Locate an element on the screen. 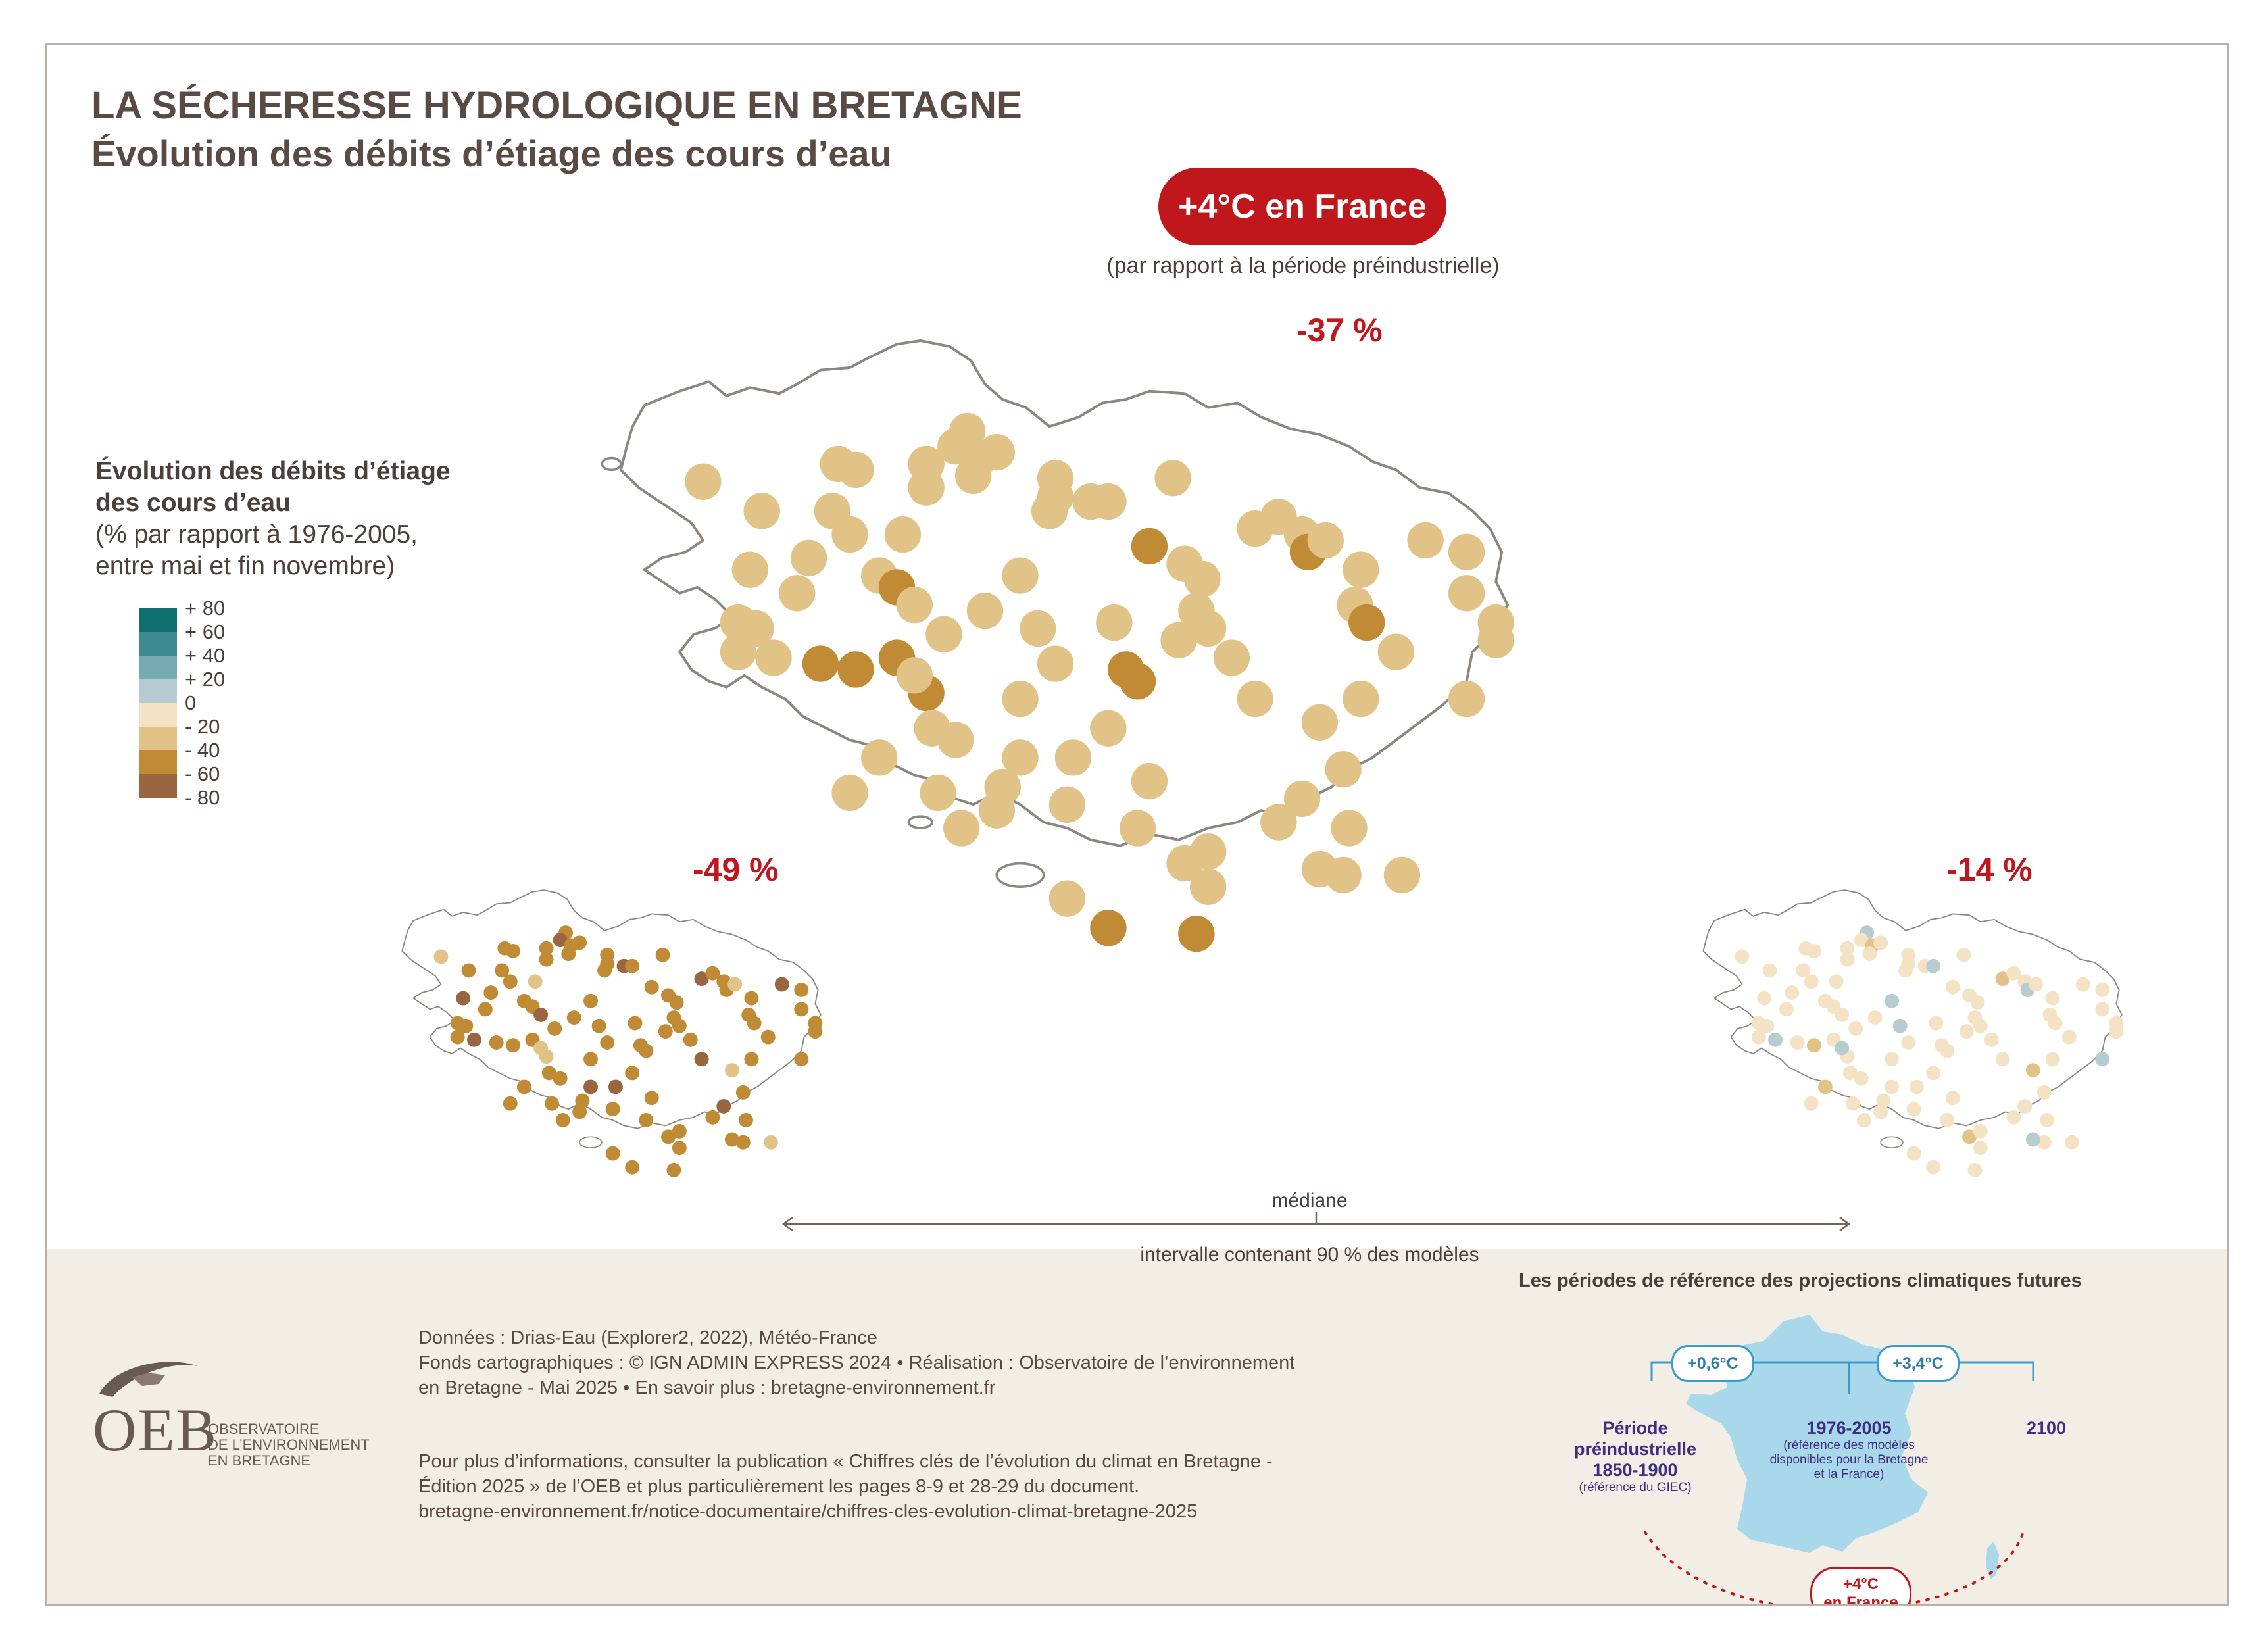  dots-median-group is located at coordinates (1099, 682).